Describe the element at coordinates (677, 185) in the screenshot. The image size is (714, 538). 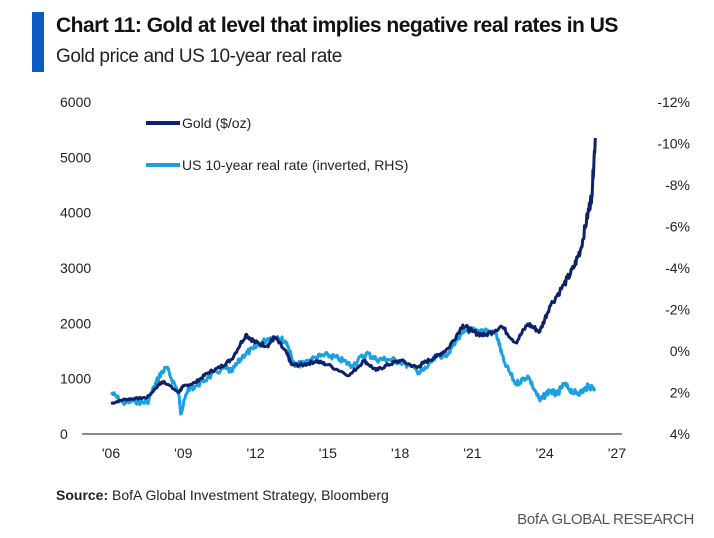
I see `y-right-tick-label: -8%` at that location.